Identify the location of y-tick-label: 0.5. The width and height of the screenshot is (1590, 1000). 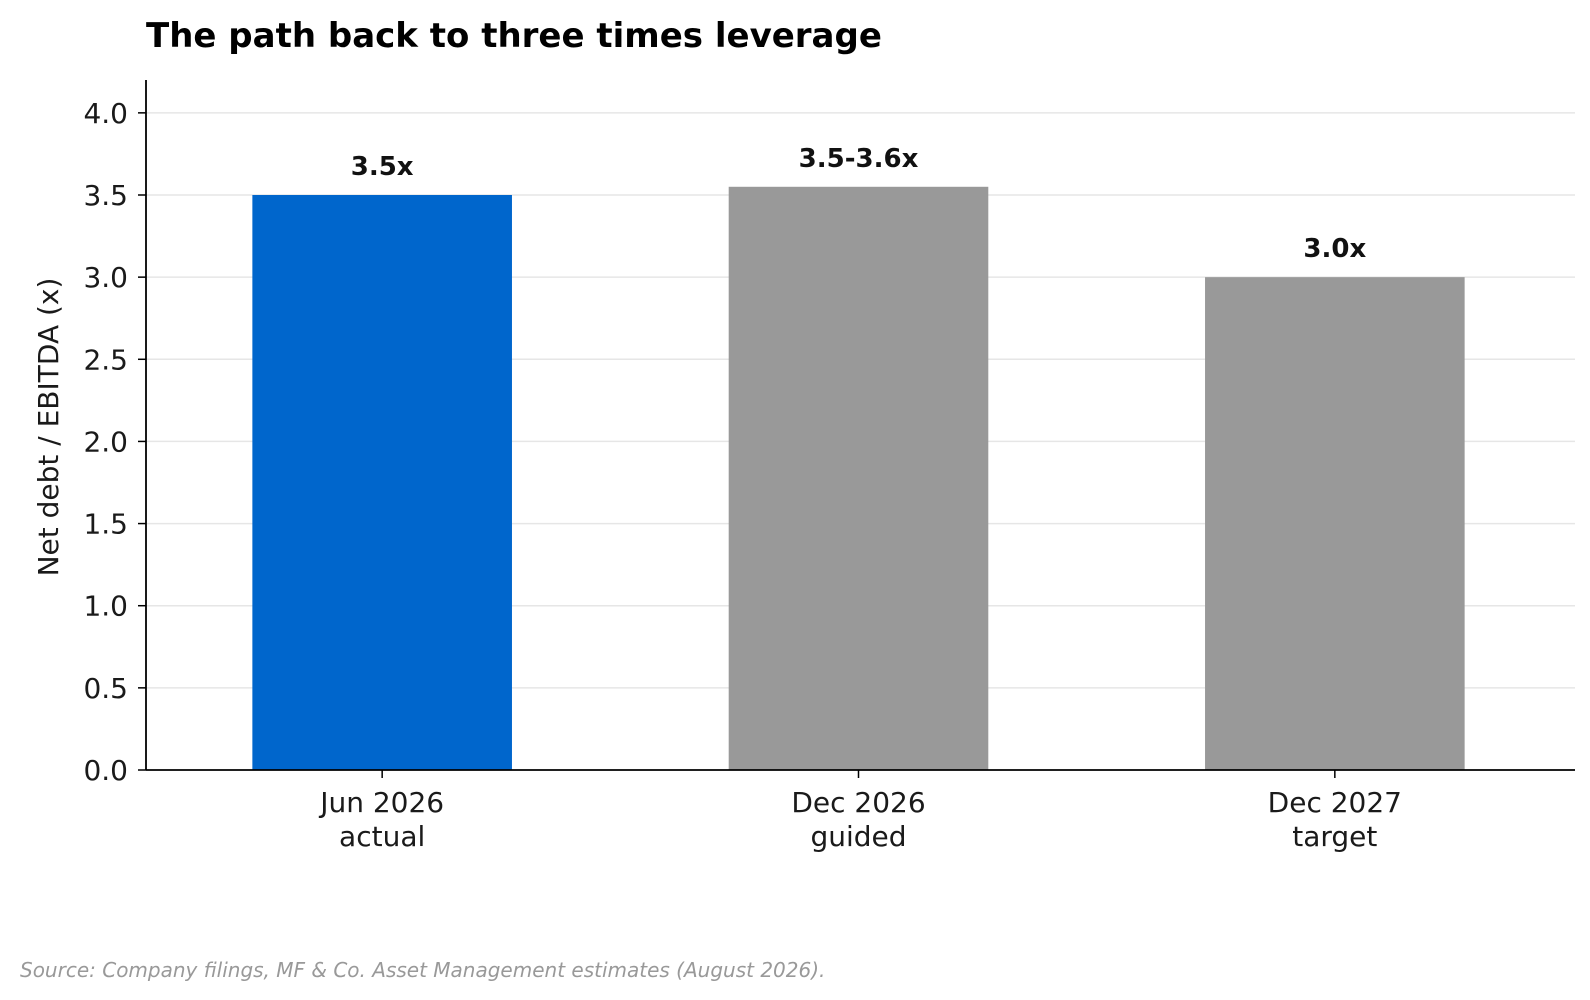
(105, 688).